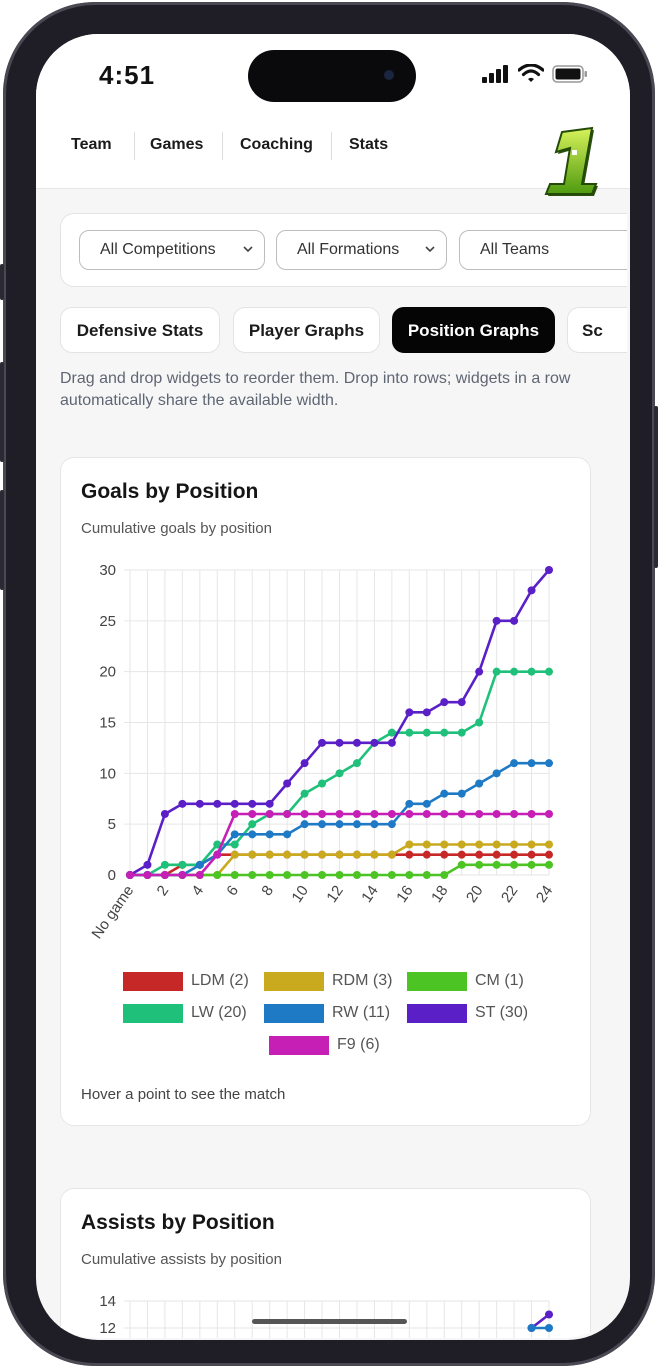 Image resolution: width=660 pixels, height=1369 pixels. Describe the element at coordinates (276, 144) in the screenshot. I see `nav-coaching: Coaching` at that location.